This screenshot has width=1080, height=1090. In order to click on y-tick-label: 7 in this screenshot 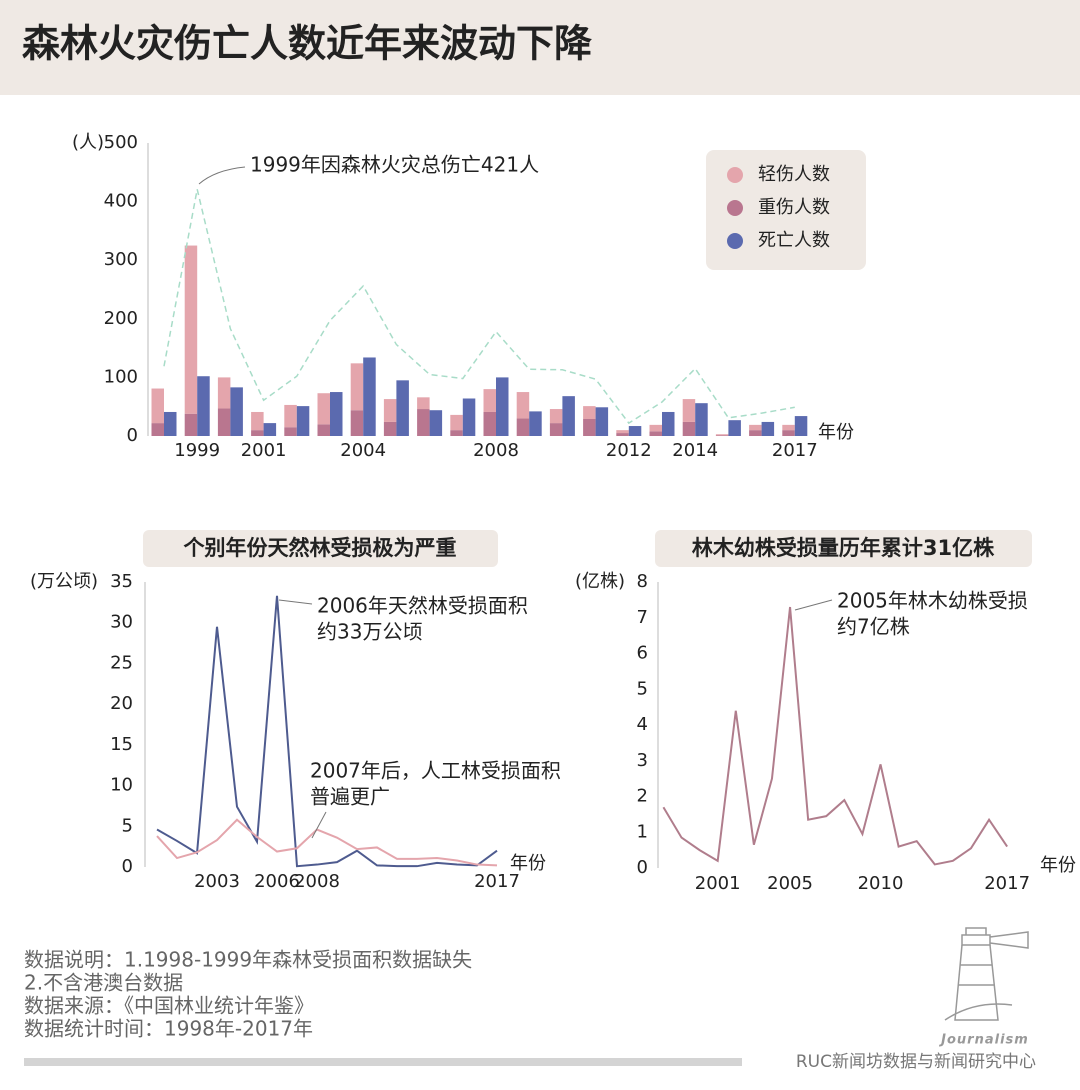, I will do `click(642, 617)`.